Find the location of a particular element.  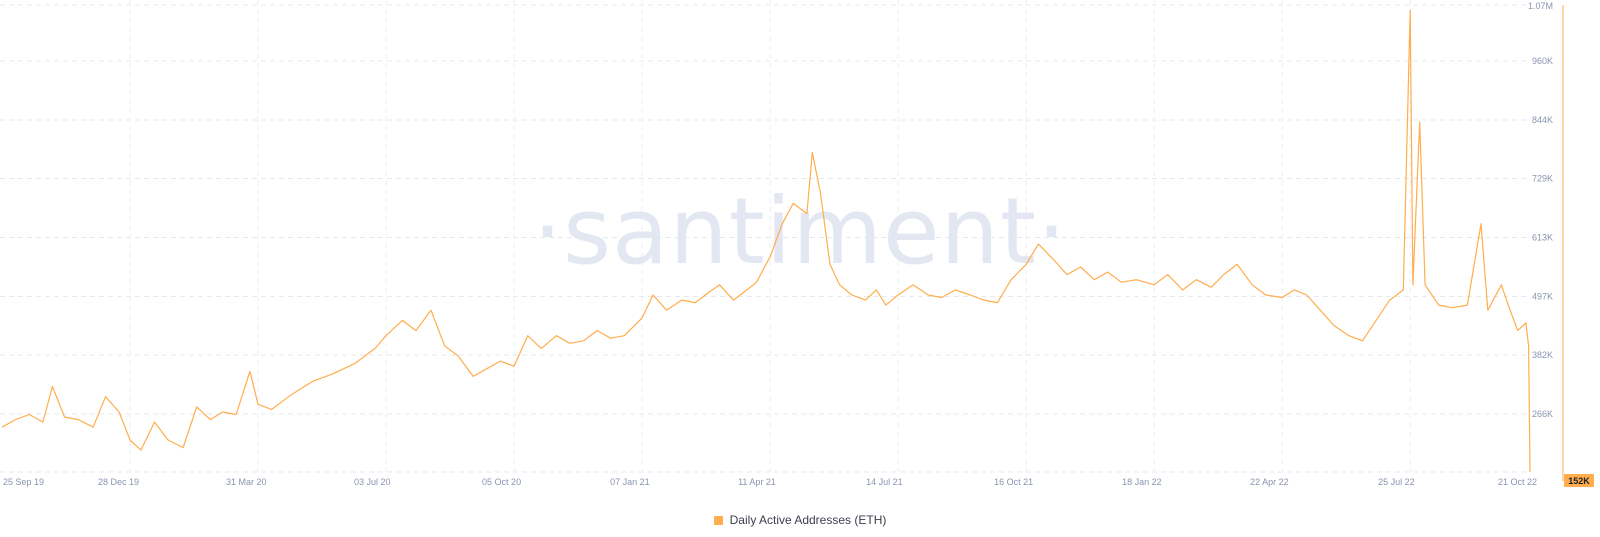

x-tick-label: 18 Jan 22 is located at coordinates (1142, 482).